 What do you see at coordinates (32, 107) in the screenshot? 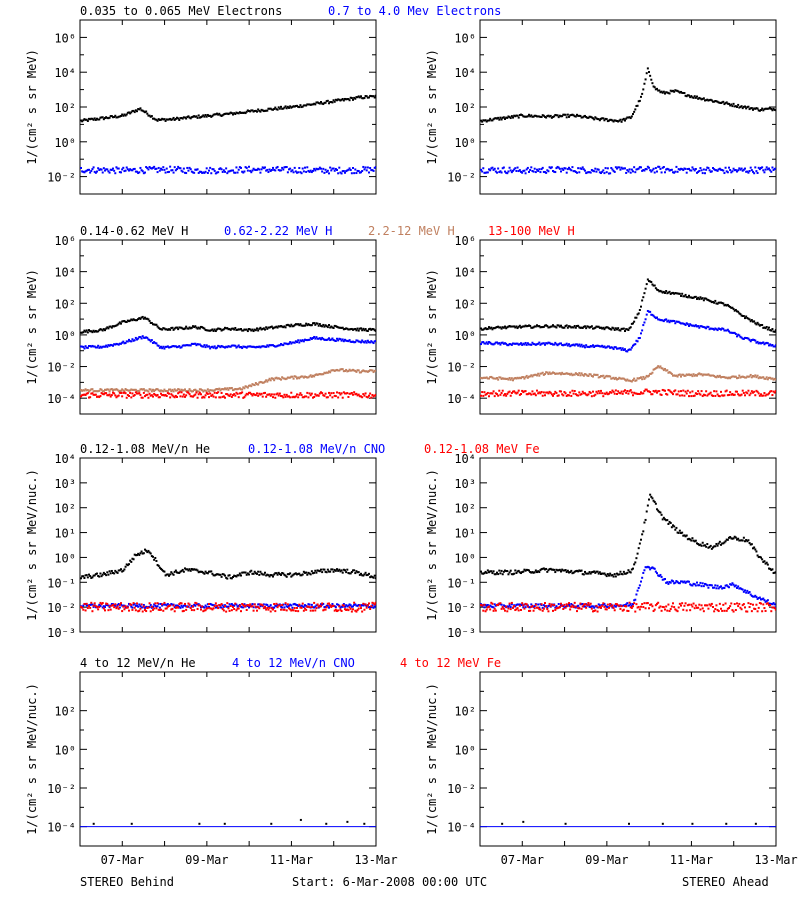
I see `y-axis-label: 1/(cm² s sr MeV)` at bounding box center [32, 107].